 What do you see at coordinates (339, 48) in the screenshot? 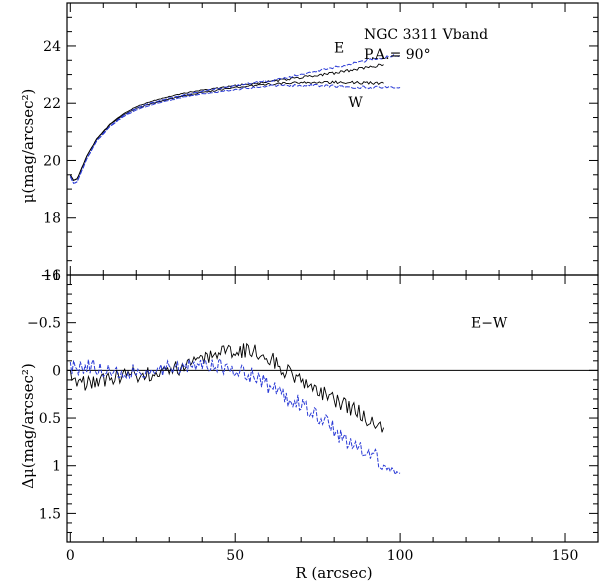
I see `top-annotation-1: E` at bounding box center [339, 48].